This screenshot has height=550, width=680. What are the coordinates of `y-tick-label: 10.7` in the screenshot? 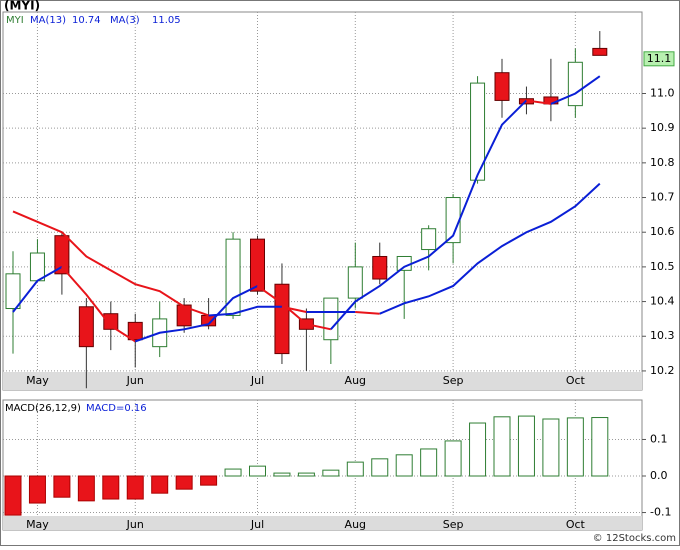 It's located at (662, 197).